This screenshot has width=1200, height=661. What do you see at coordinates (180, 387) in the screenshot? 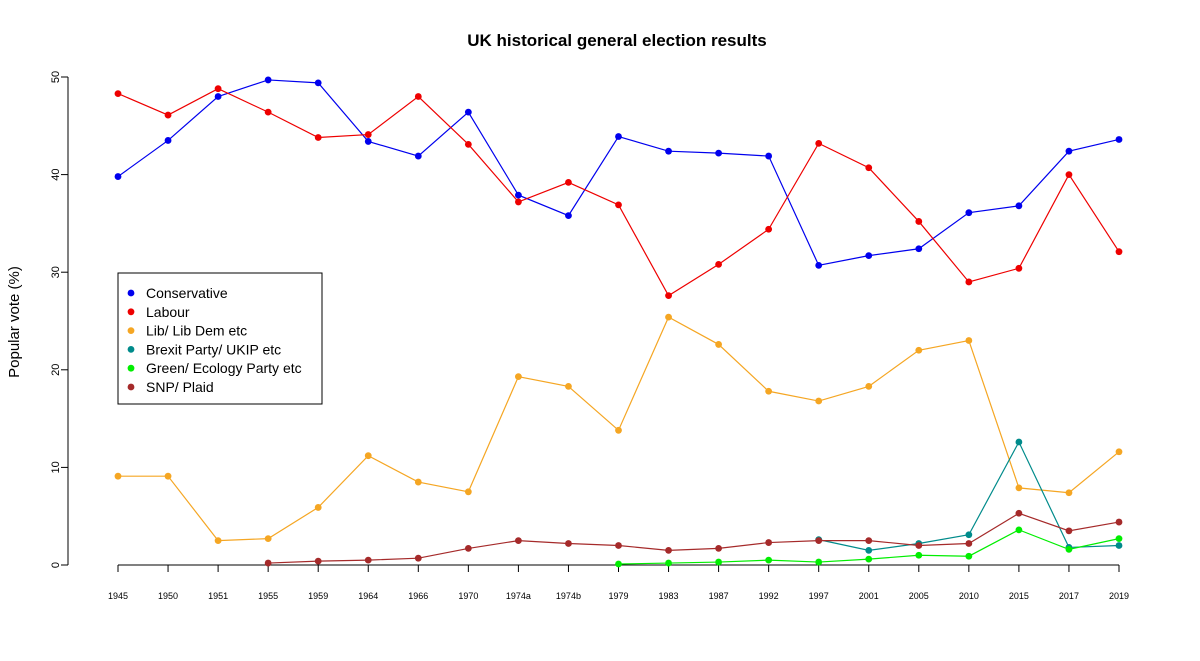
I see `legend-label: SNP/ Plaid` at bounding box center [180, 387].